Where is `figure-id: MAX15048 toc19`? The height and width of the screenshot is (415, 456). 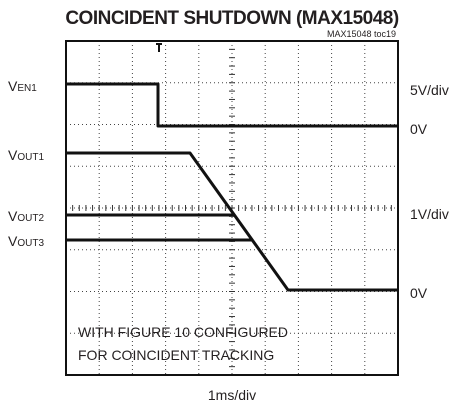
figure-id: MAX15048 toc19 is located at coordinates (361, 34).